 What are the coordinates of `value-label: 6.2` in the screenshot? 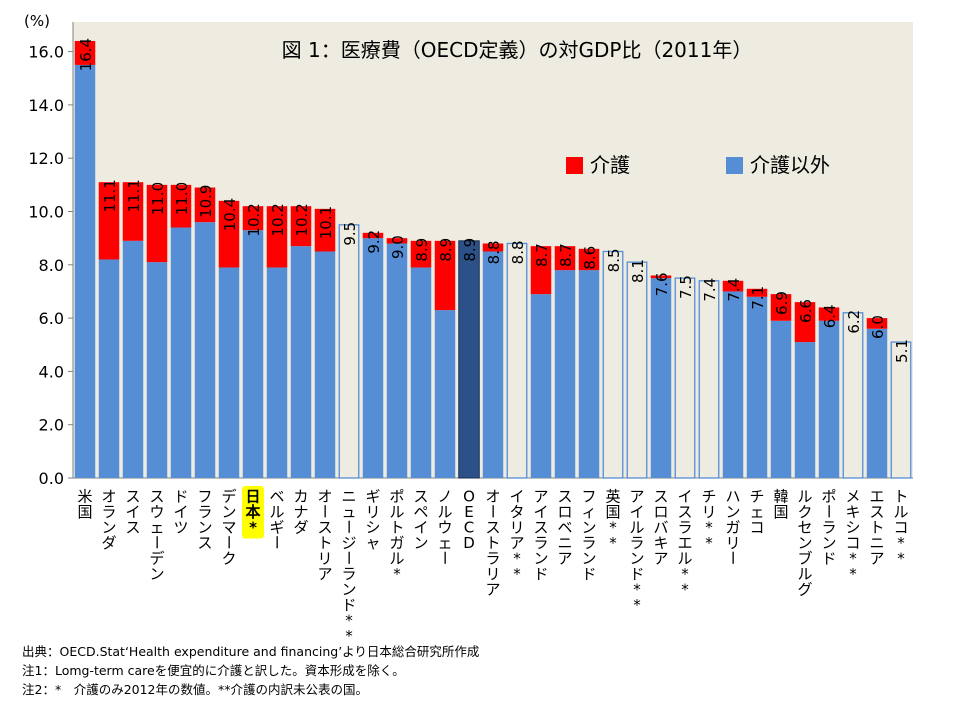 It's located at (854, 322).